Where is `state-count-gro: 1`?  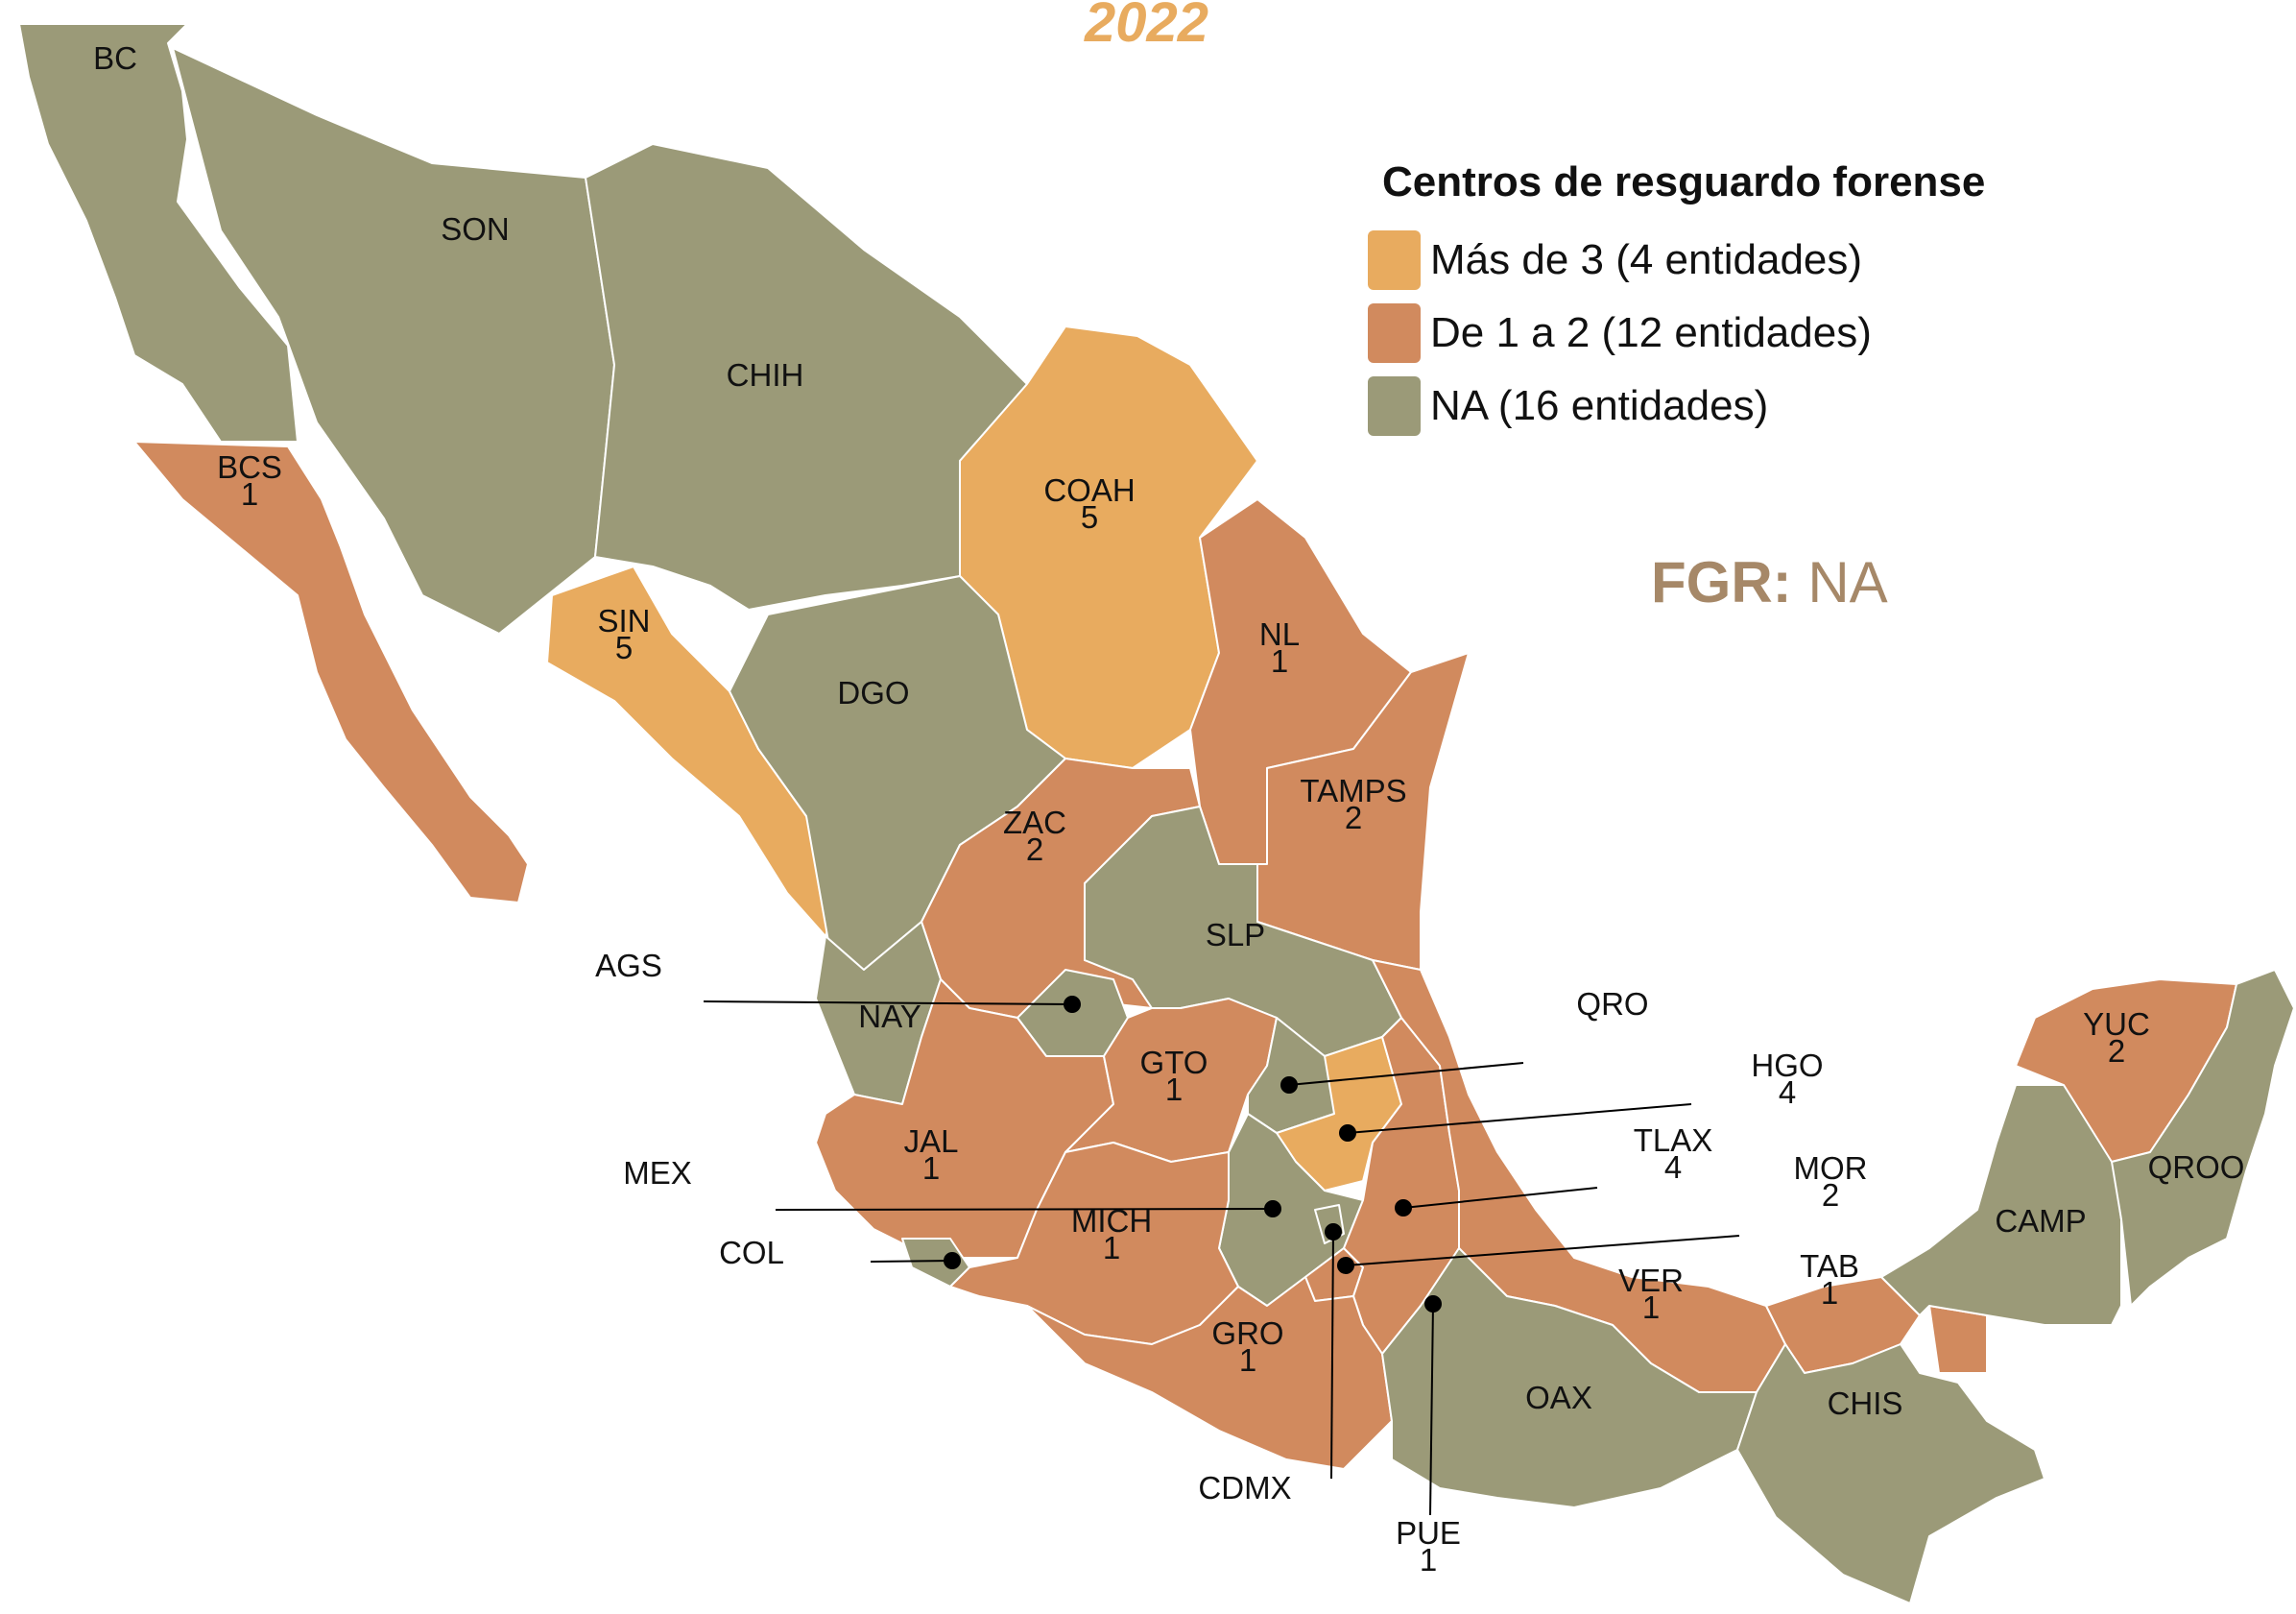
state-count-gro: 1 is located at coordinates (1248, 1360).